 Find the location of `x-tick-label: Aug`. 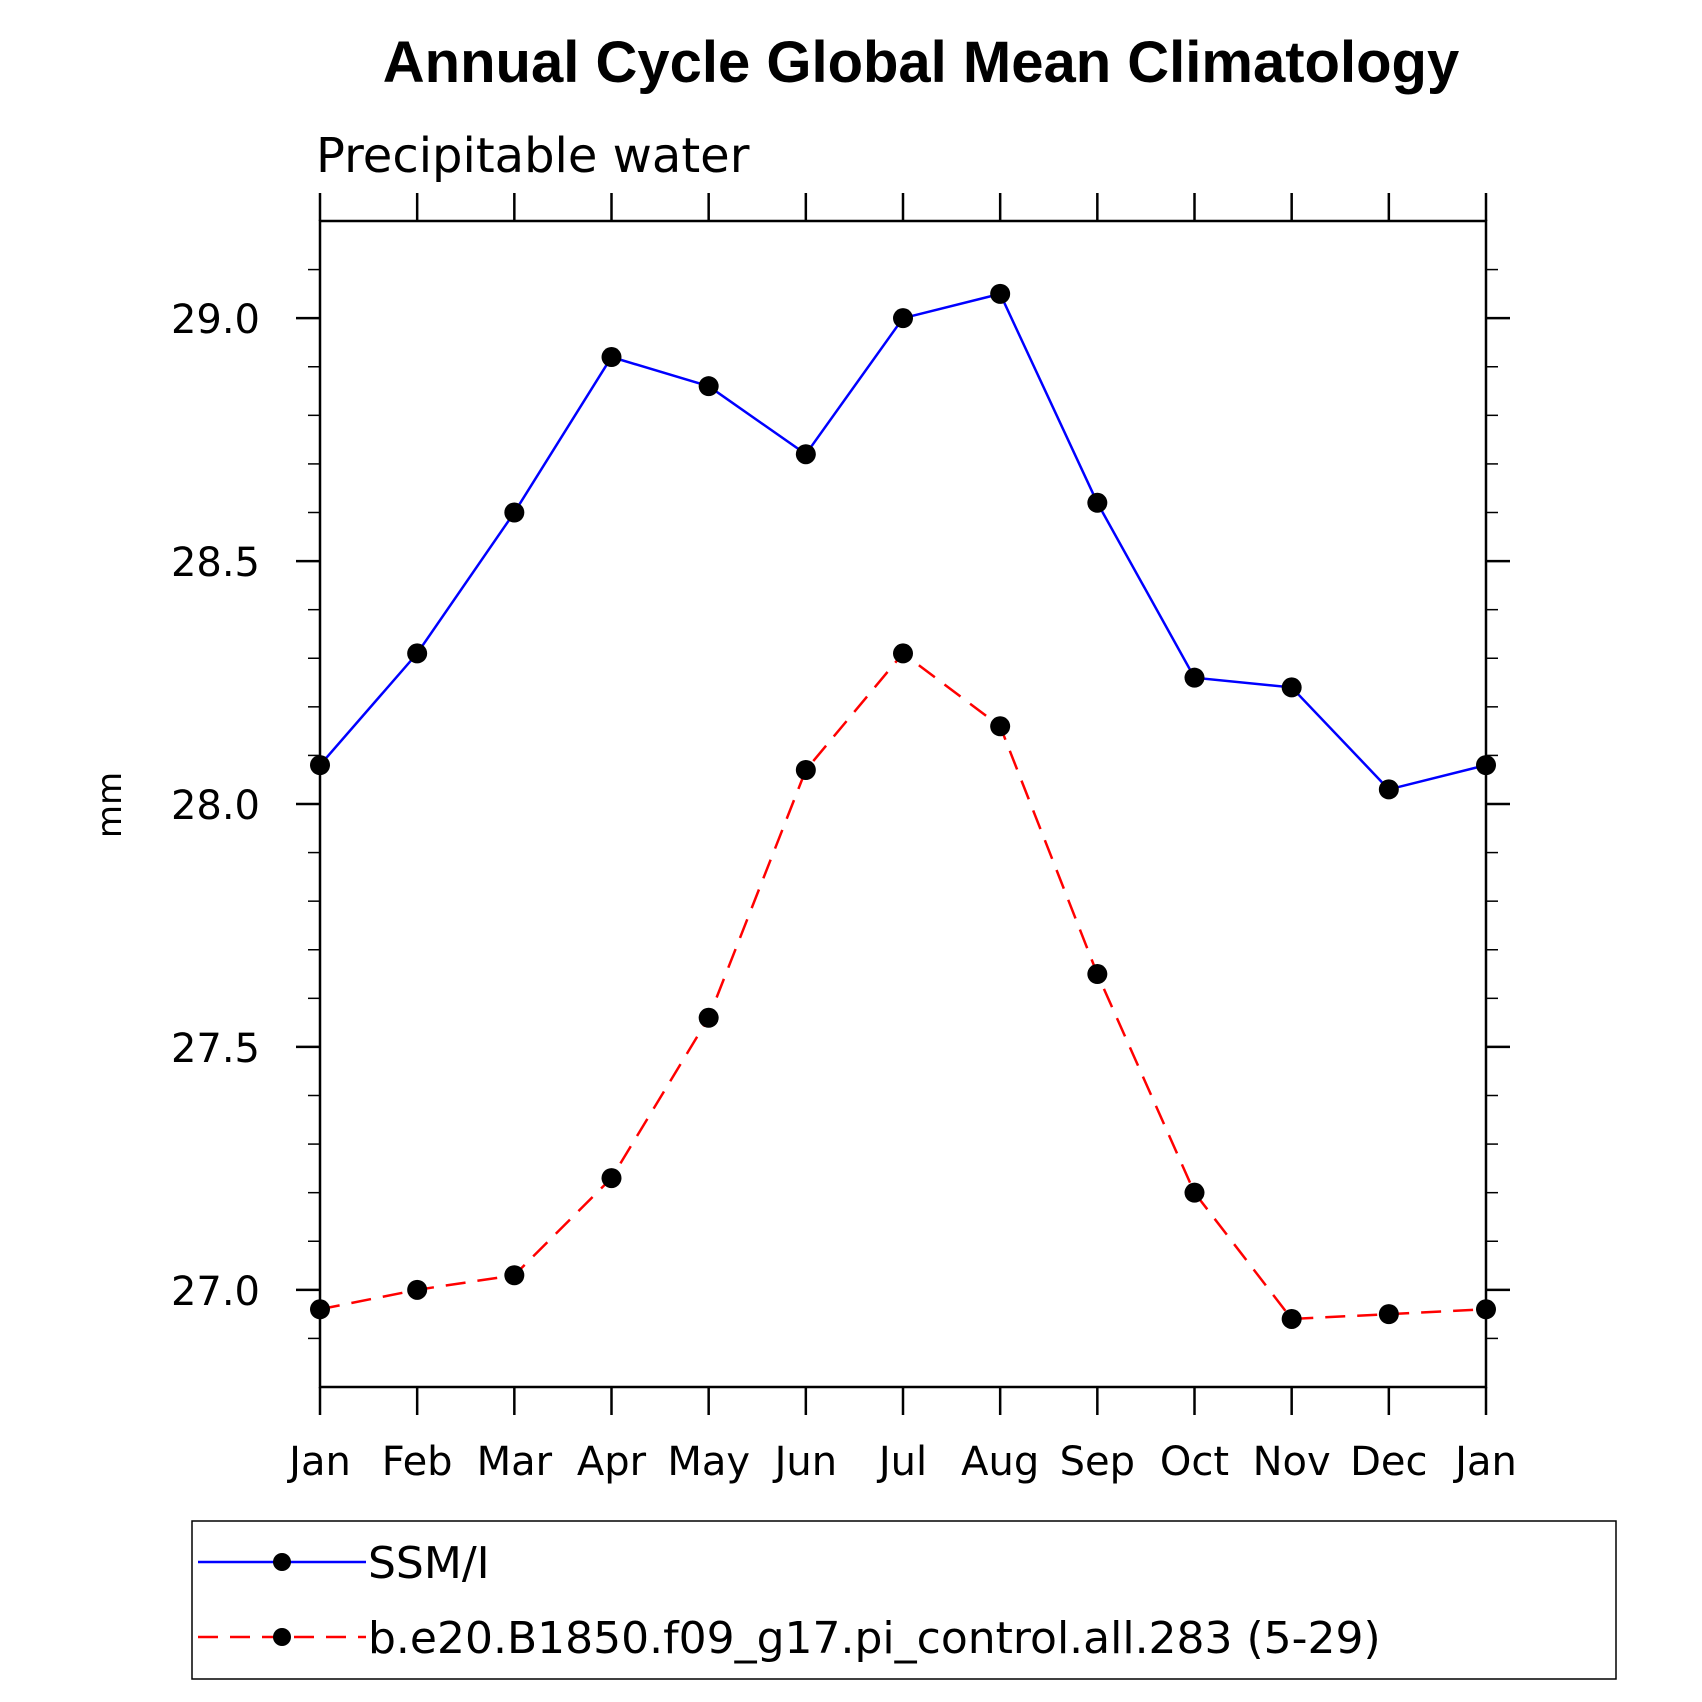

x-tick-label: Aug is located at coordinates (1000, 1462).